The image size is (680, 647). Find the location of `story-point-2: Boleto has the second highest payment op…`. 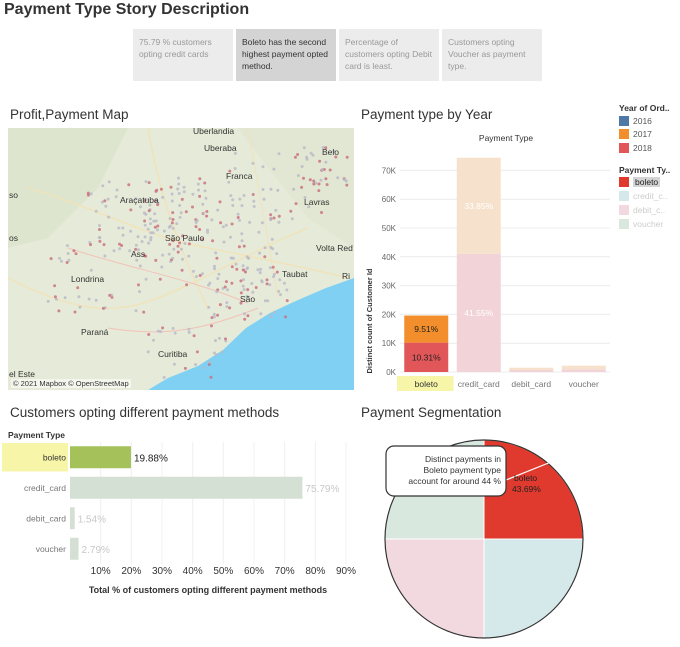

story-point-2: Boleto has the second highest payment op… is located at coordinates (286, 55).